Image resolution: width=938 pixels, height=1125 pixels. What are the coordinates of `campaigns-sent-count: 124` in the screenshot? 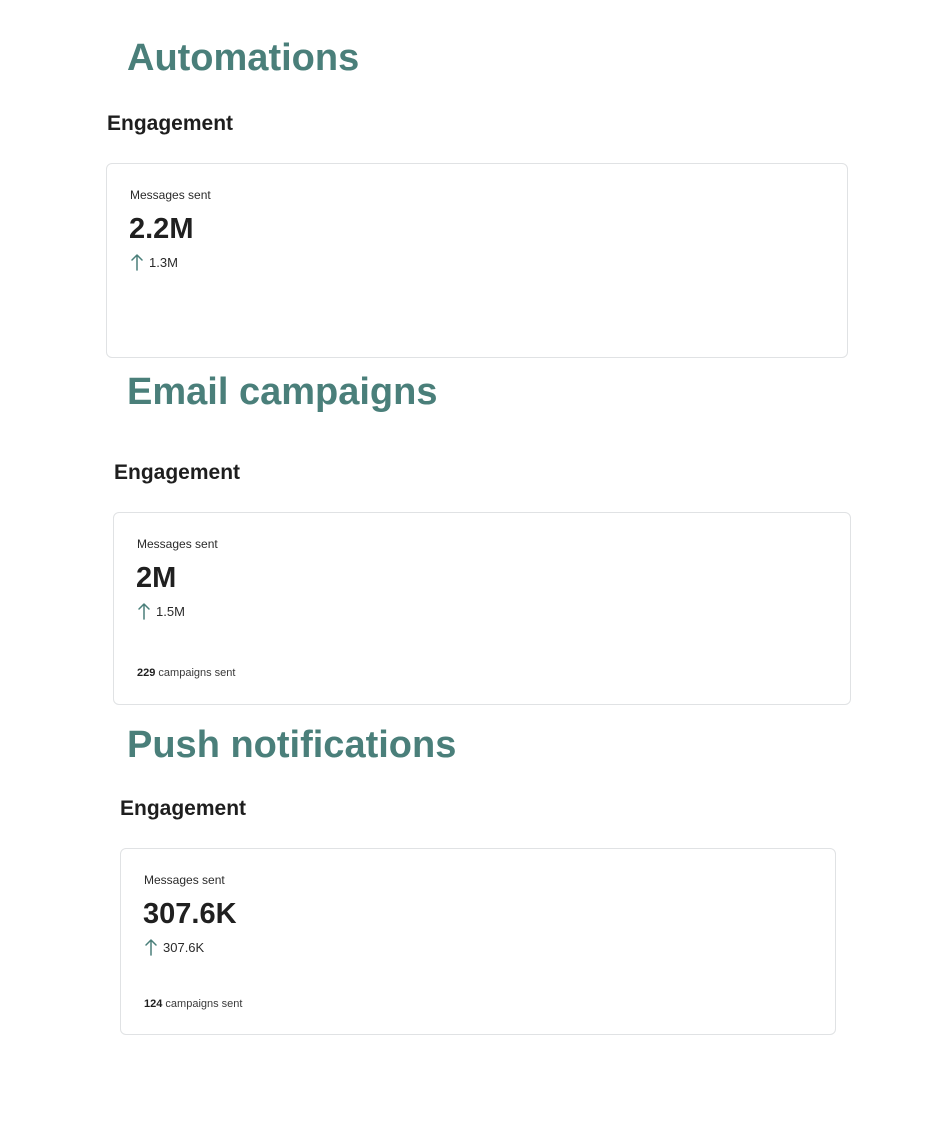 It's located at (153, 1004).